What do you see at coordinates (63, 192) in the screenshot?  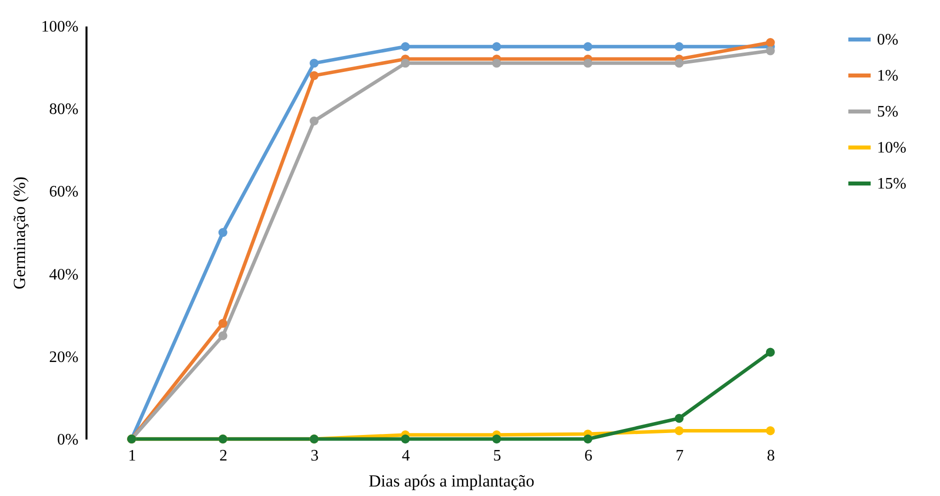 I see `y-tick-label: 60%` at bounding box center [63, 192].